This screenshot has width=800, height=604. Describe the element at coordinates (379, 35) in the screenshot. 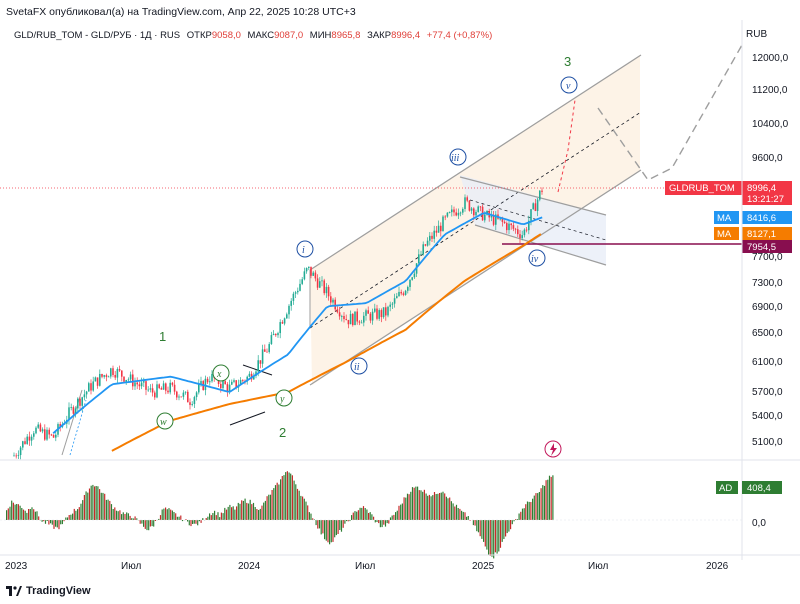

I see `close-label: ЗАКР` at that location.